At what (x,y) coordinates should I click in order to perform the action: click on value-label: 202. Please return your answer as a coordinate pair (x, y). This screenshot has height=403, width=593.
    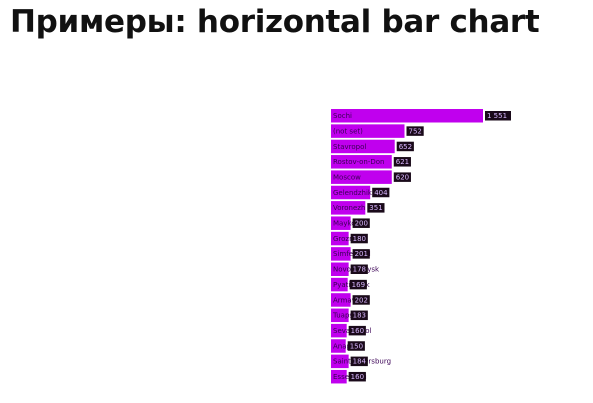
    Looking at the image, I should click on (361, 300).